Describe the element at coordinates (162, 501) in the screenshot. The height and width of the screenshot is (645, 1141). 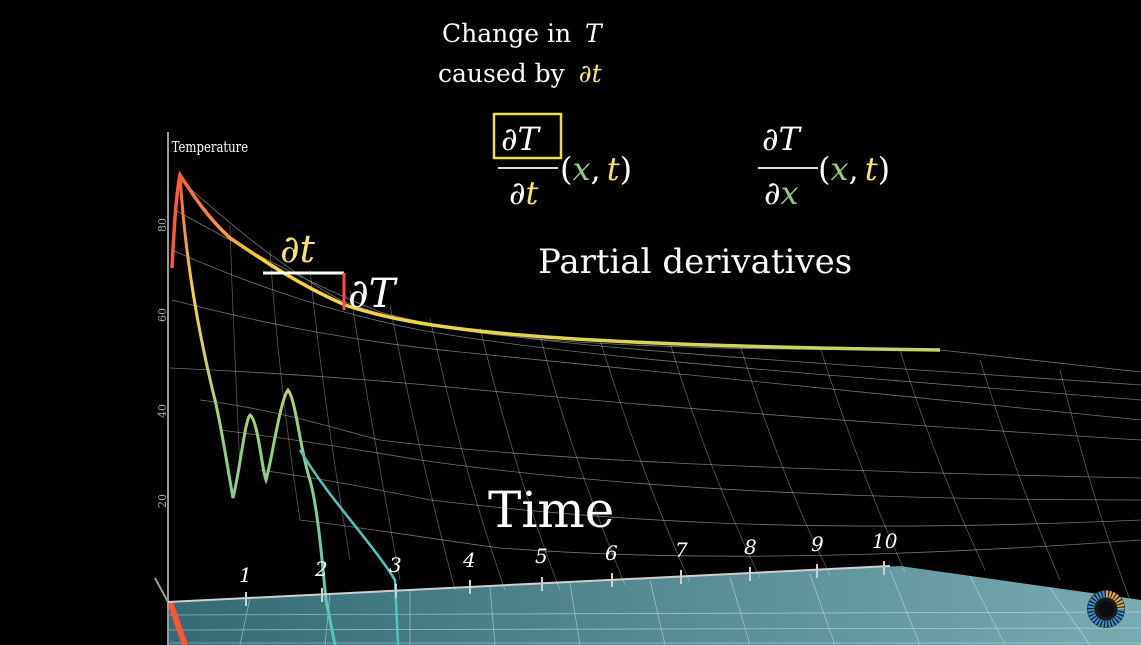
I see `temperature-tick: 20` at that location.